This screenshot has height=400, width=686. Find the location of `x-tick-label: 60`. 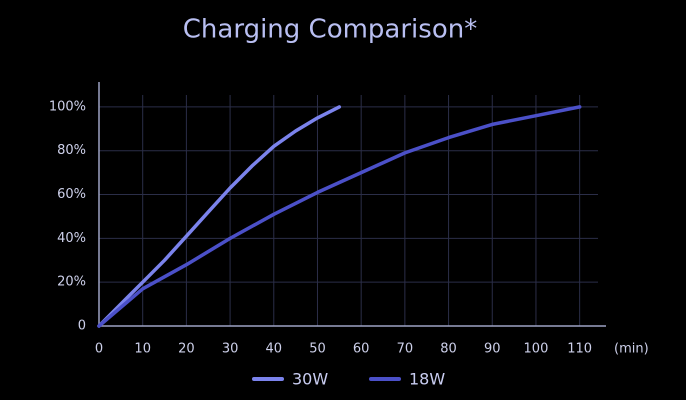

x-tick-label: 60 is located at coordinates (361, 349).